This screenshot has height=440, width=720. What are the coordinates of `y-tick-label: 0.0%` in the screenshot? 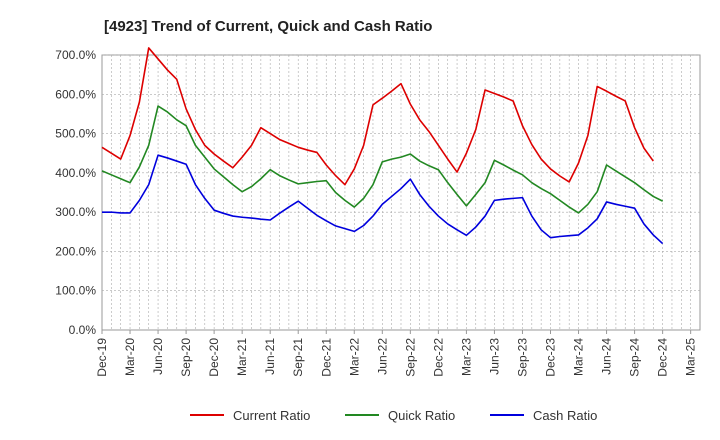 It's located at (83, 330).